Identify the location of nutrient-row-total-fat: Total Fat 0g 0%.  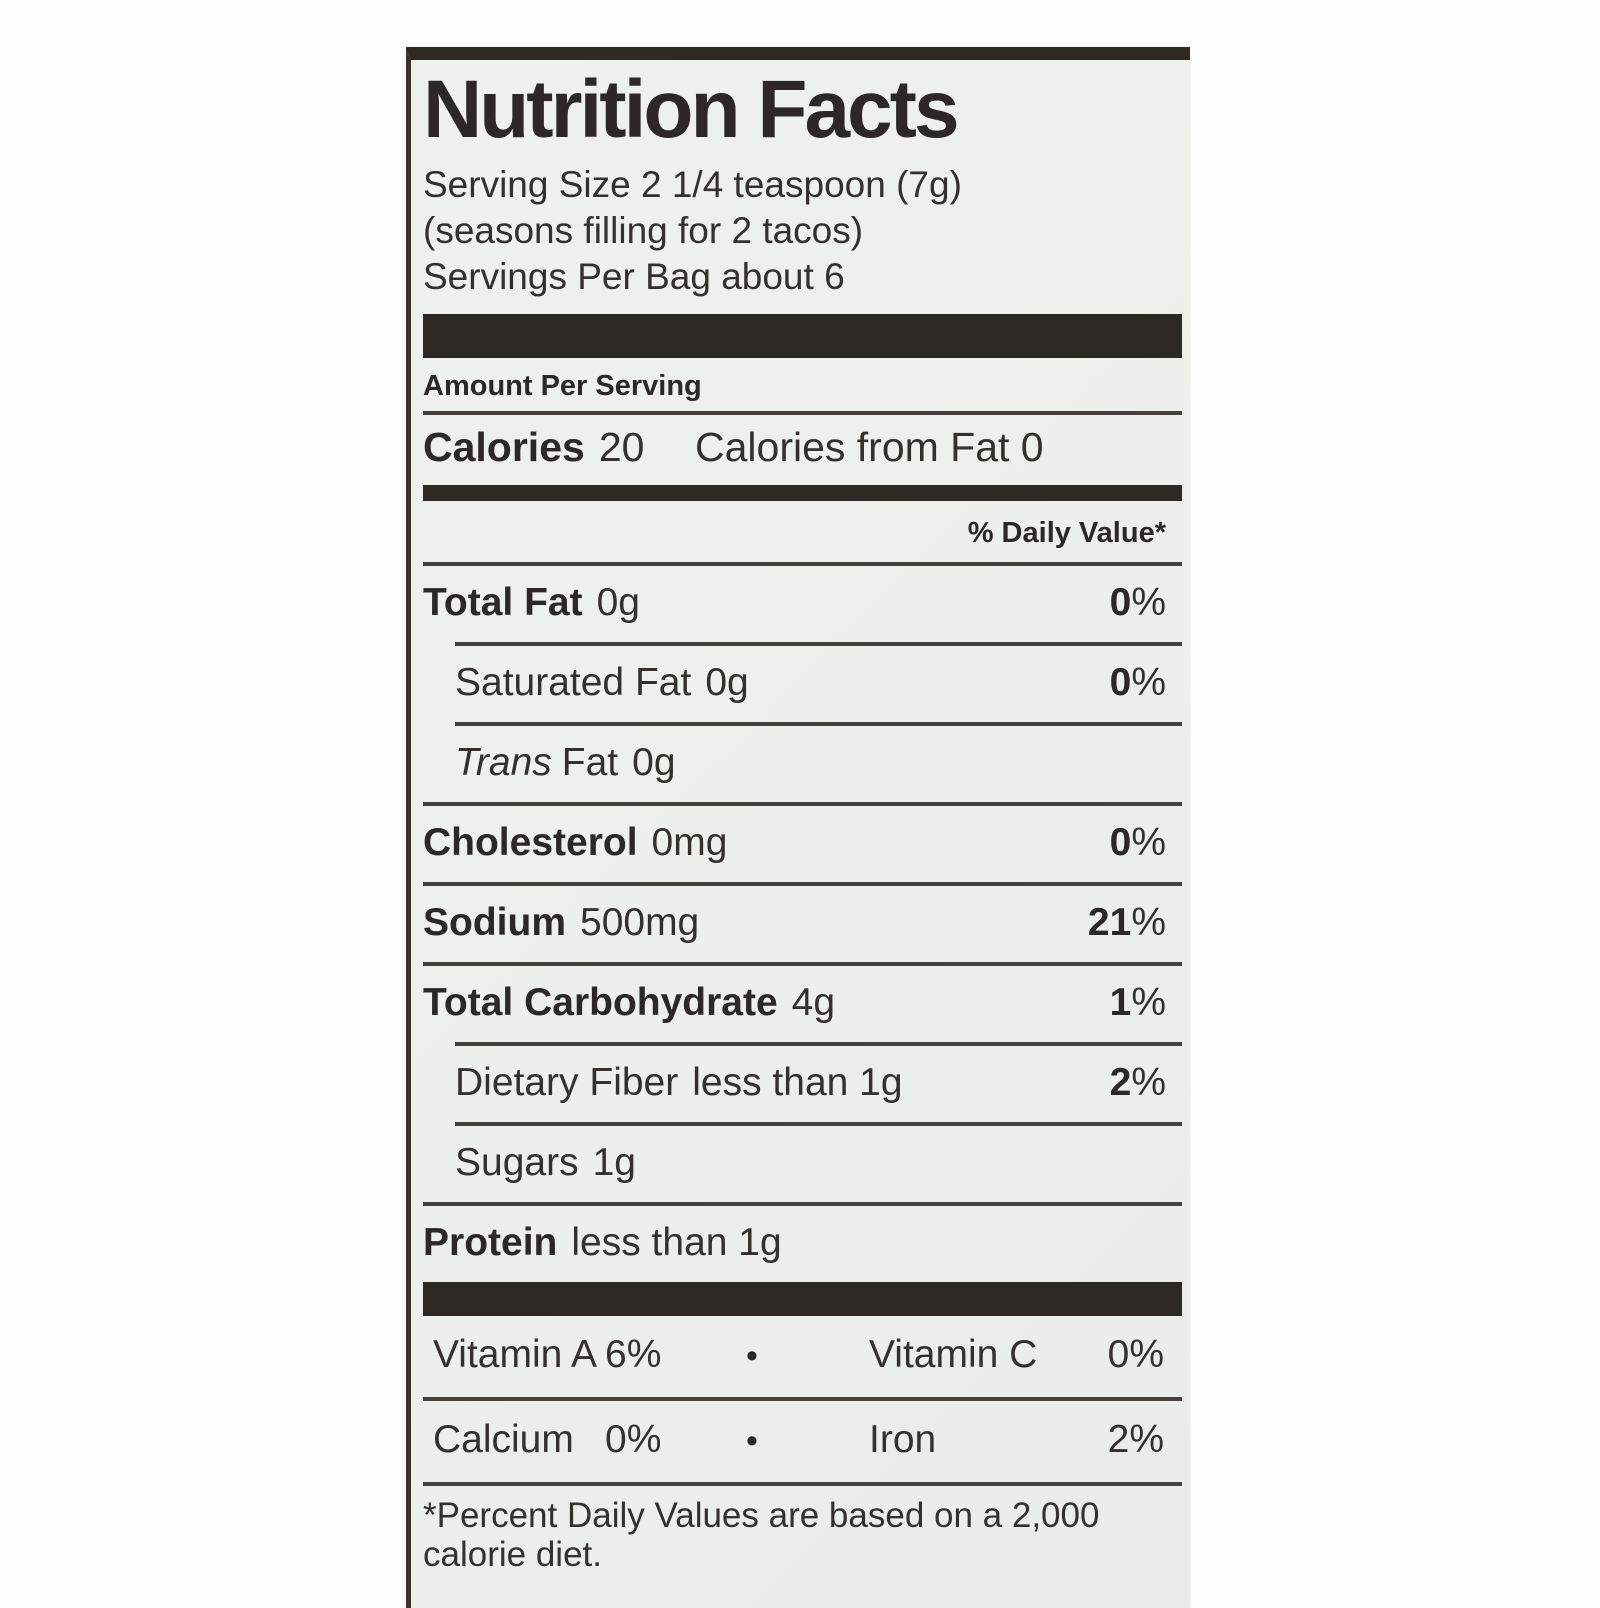
(802, 604).